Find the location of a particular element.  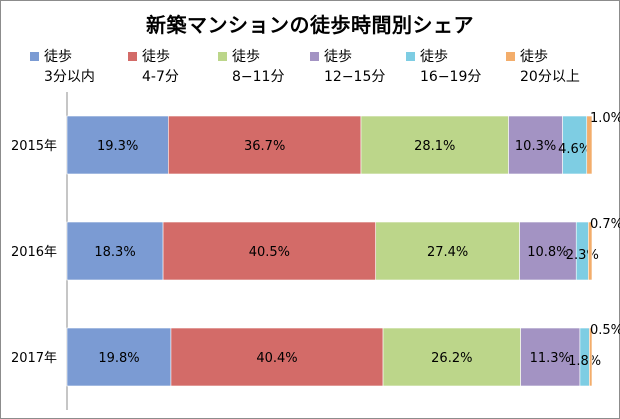

data-label: 0.5% is located at coordinates (605, 330).